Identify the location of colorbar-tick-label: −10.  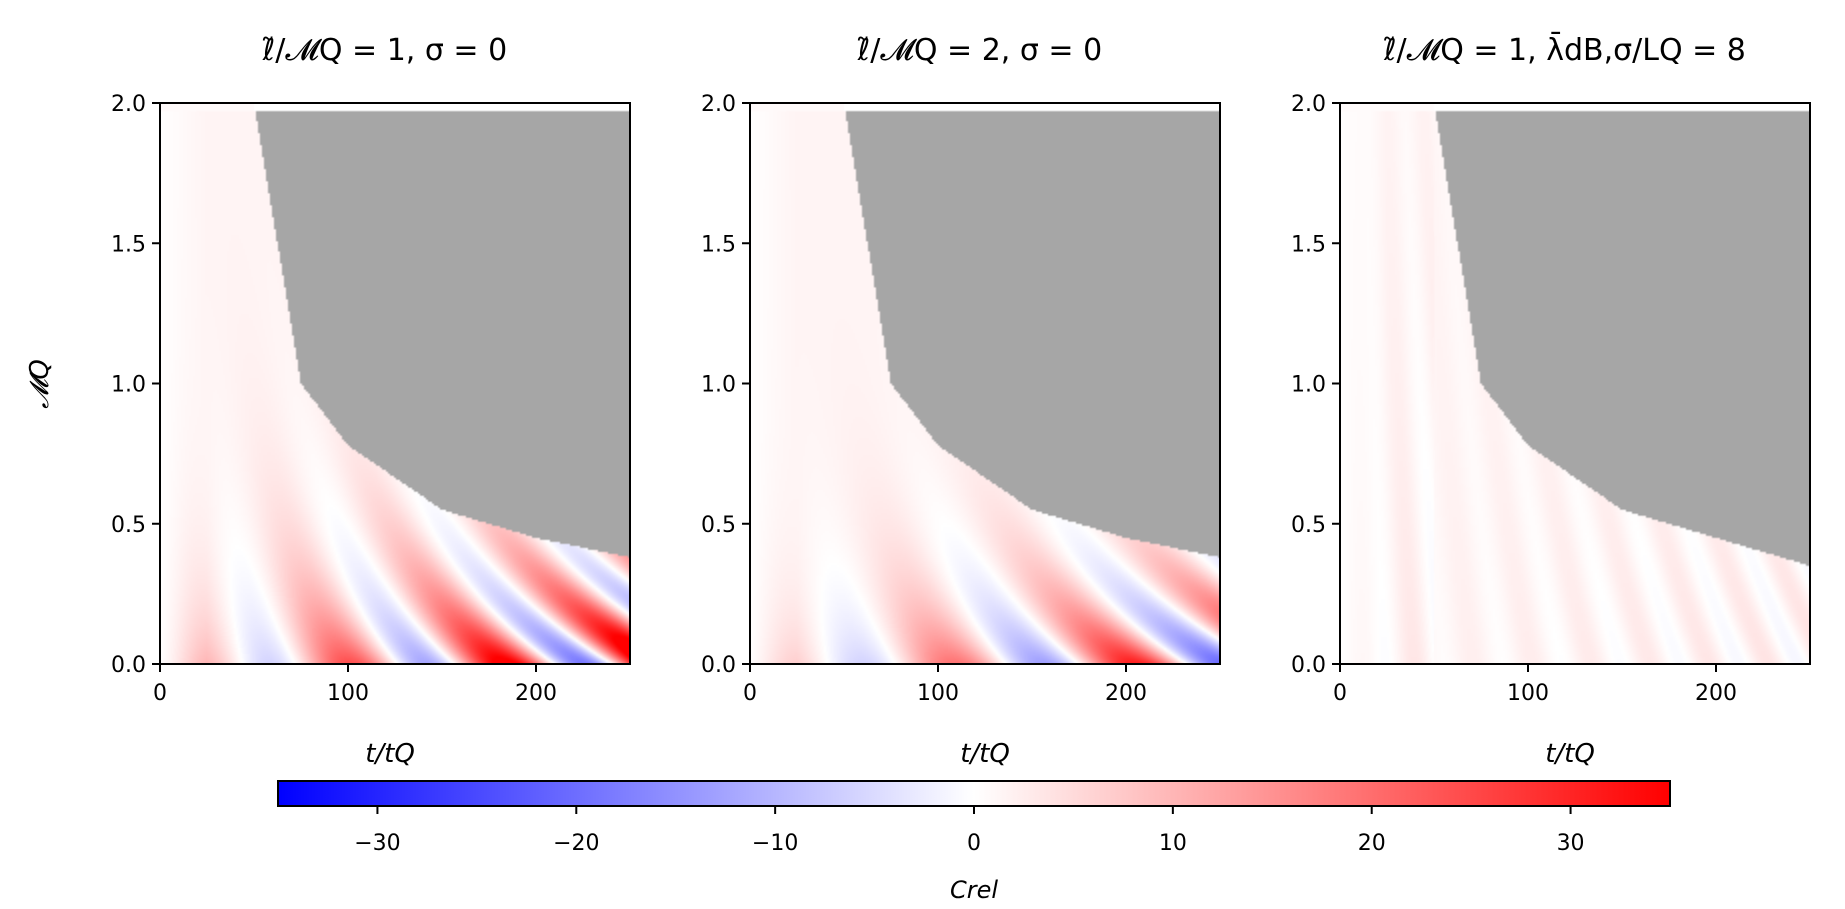
(775, 843).